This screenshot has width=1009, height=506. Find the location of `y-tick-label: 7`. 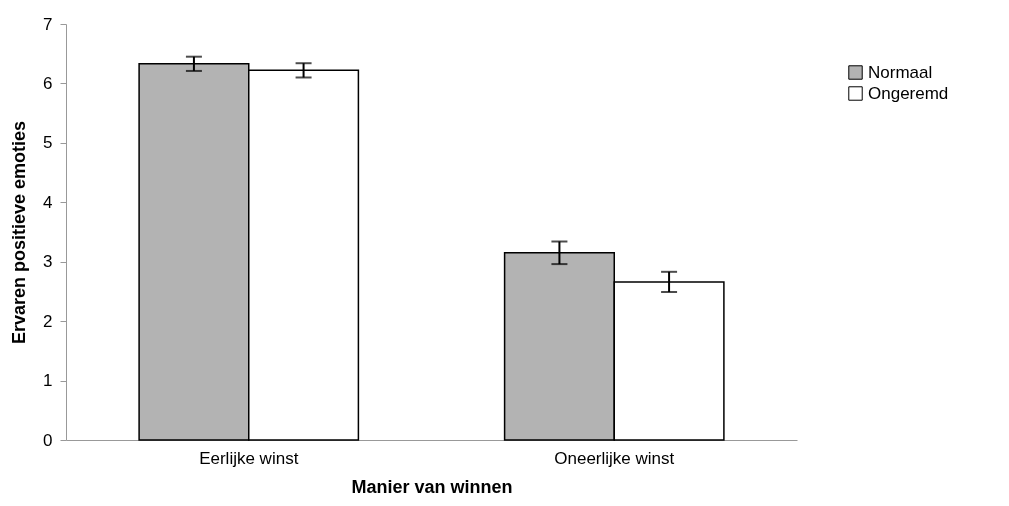

y-tick-label: 7 is located at coordinates (48, 24).